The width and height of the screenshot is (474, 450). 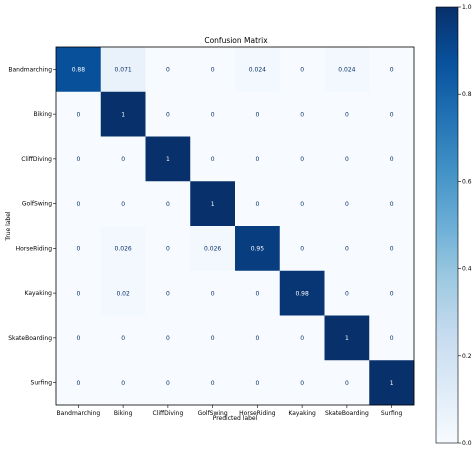 What do you see at coordinates (37, 204) in the screenshot?
I see `y-tick-label: GolfSwing` at bounding box center [37, 204].